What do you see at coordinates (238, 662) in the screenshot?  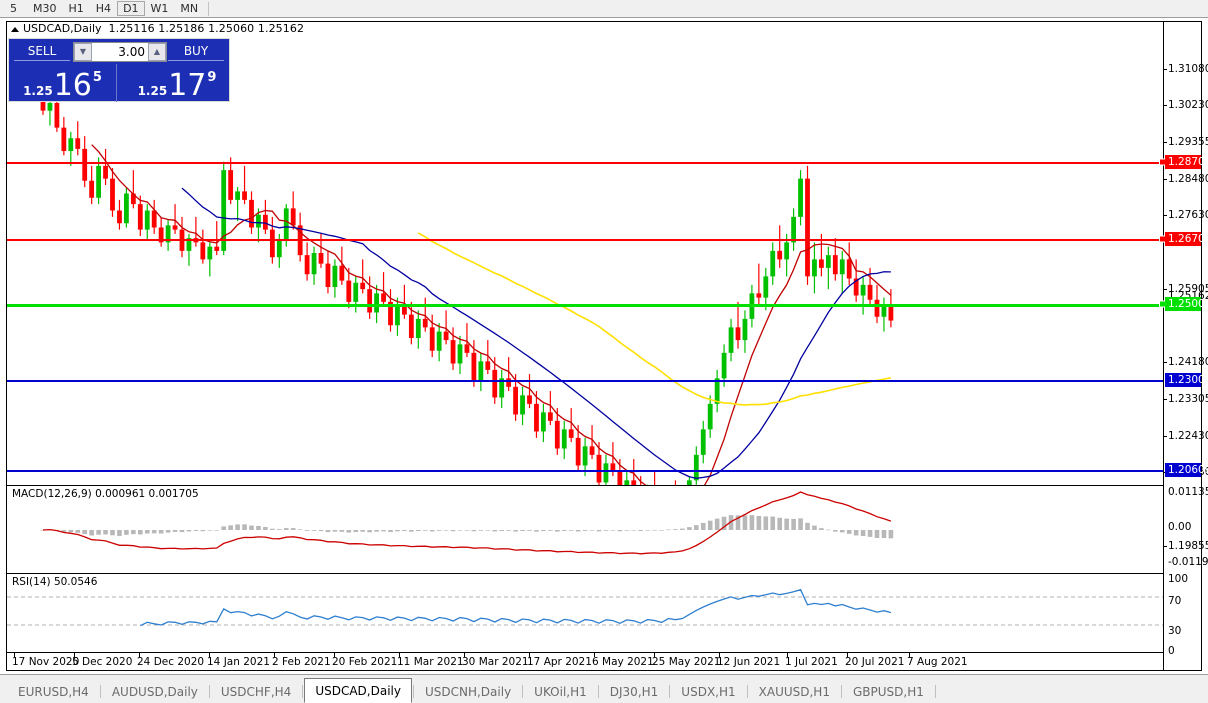 I see `time-axis-label: 14 Jan 2021` at bounding box center [238, 662].